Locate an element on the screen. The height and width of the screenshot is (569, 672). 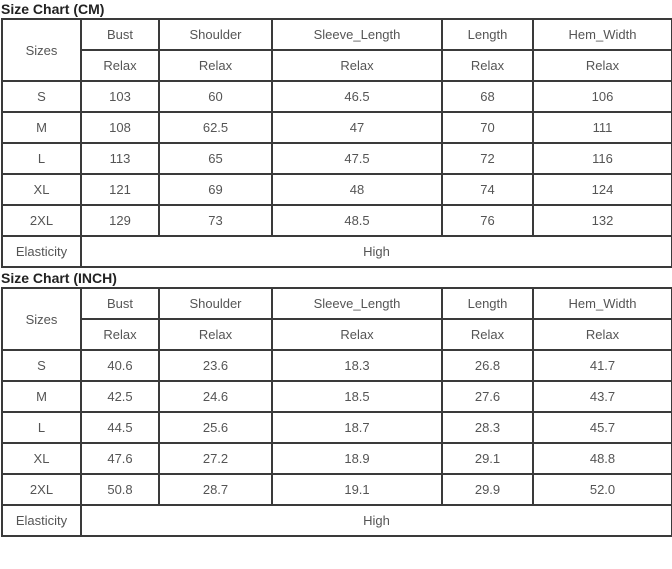
table-cell: 24.6 is located at coordinates (215, 396).